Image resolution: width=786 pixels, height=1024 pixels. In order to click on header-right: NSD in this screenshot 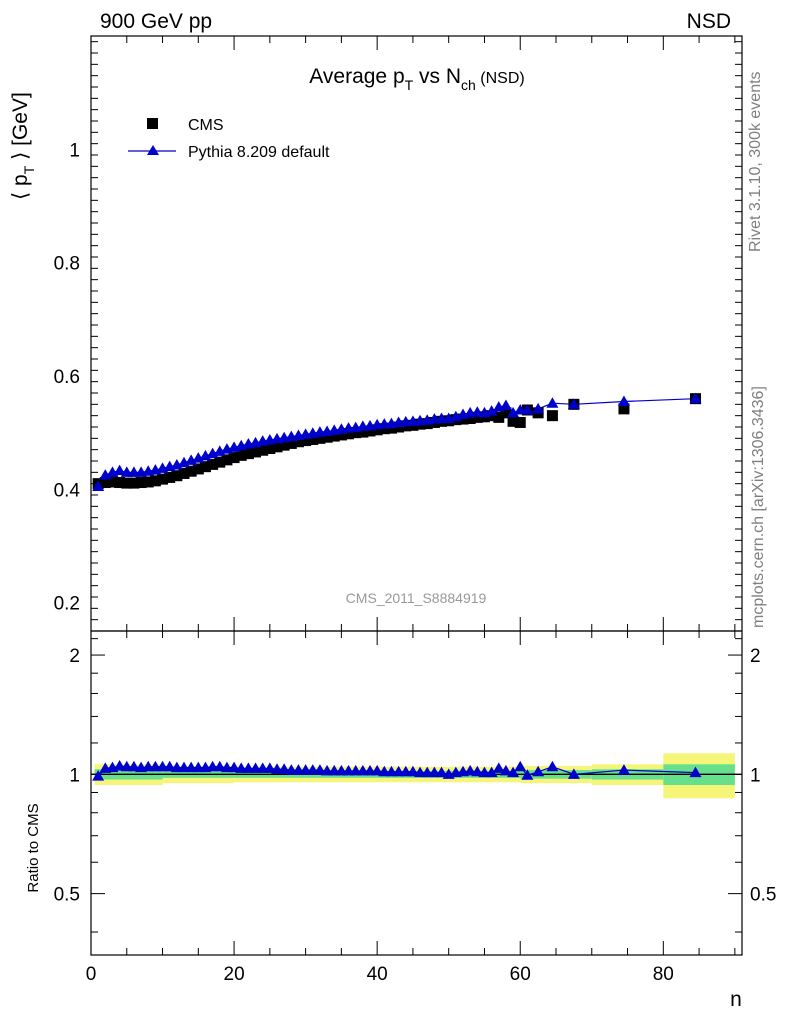, I will do `click(709, 21)`.